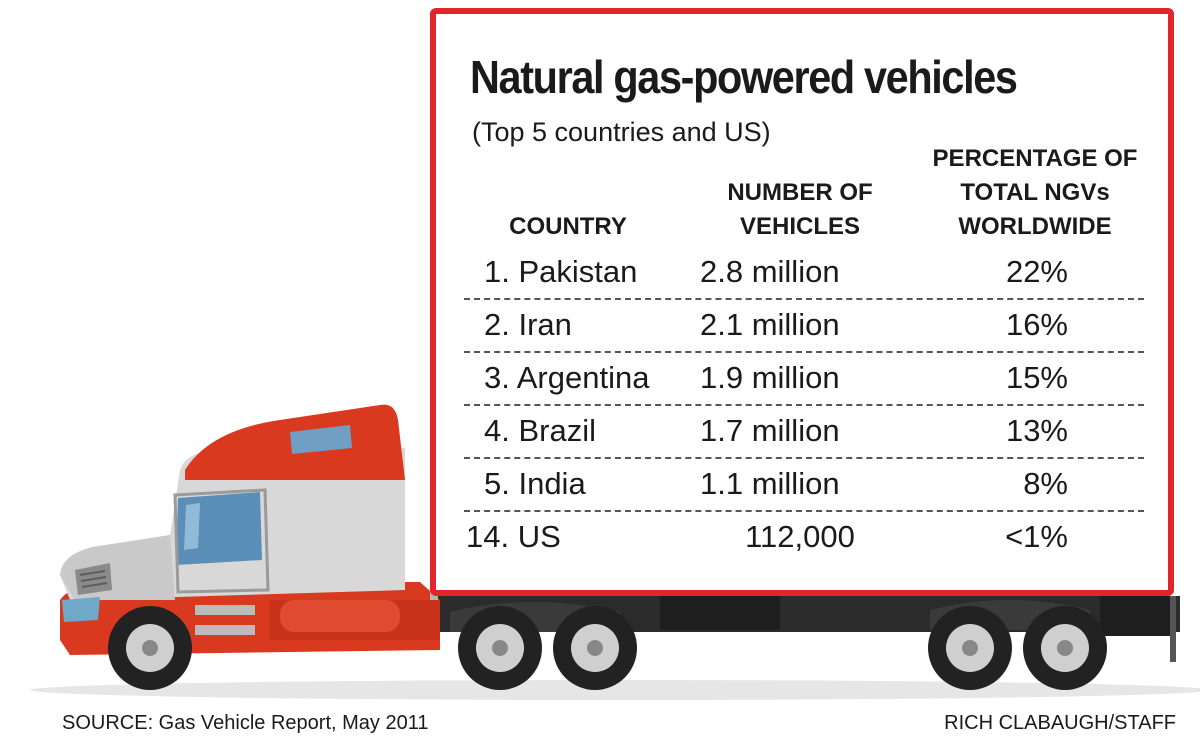 Image resolution: width=1200 pixels, height=752 pixels. What do you see at coordinates (800, 209) in the screenshot?
I see `header-vehicles: NUMBER OF VEHICLES` at bounding box center [800, 209].